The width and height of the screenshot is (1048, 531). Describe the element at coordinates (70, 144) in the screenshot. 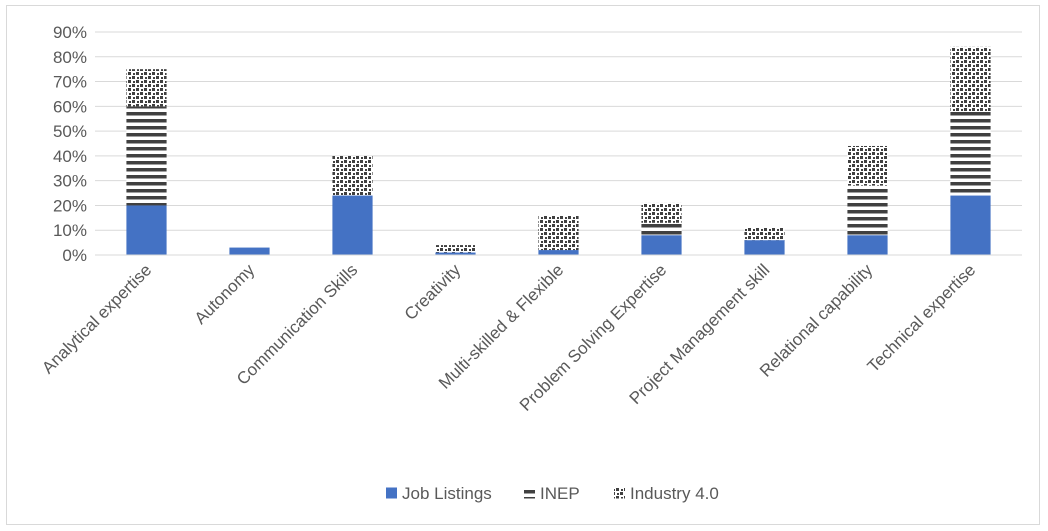

I see `y-axis-tick-labels: 0% 10% 20% 30% 40% 50% 60% 70% 80% 90%` at that location.